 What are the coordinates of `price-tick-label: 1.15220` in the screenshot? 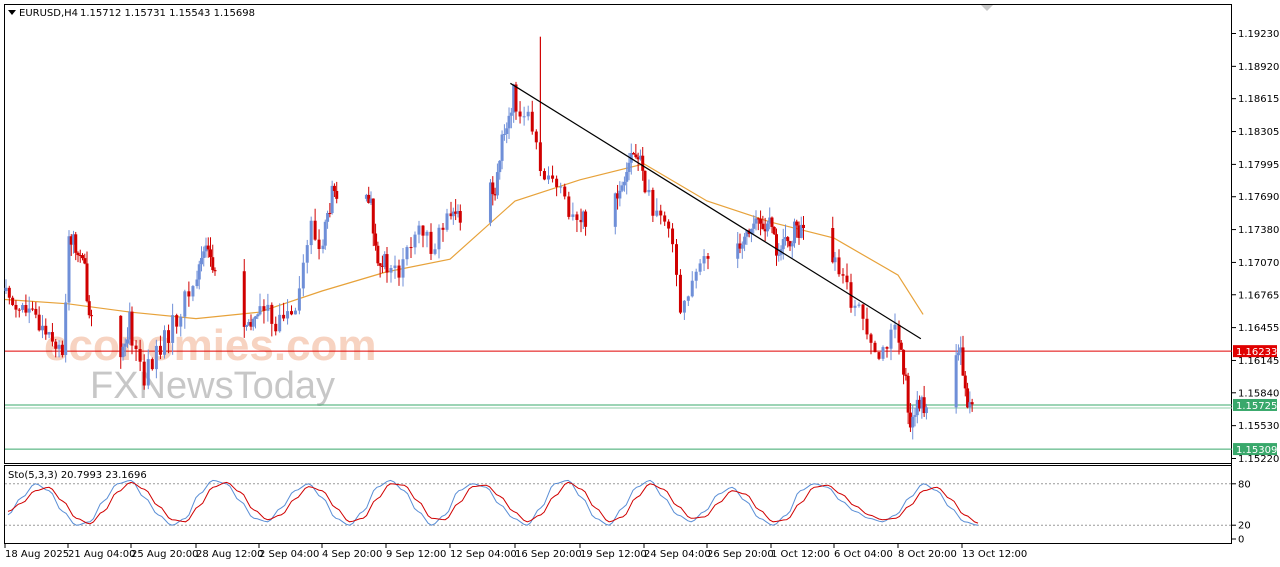 It's located at (1258, 459).